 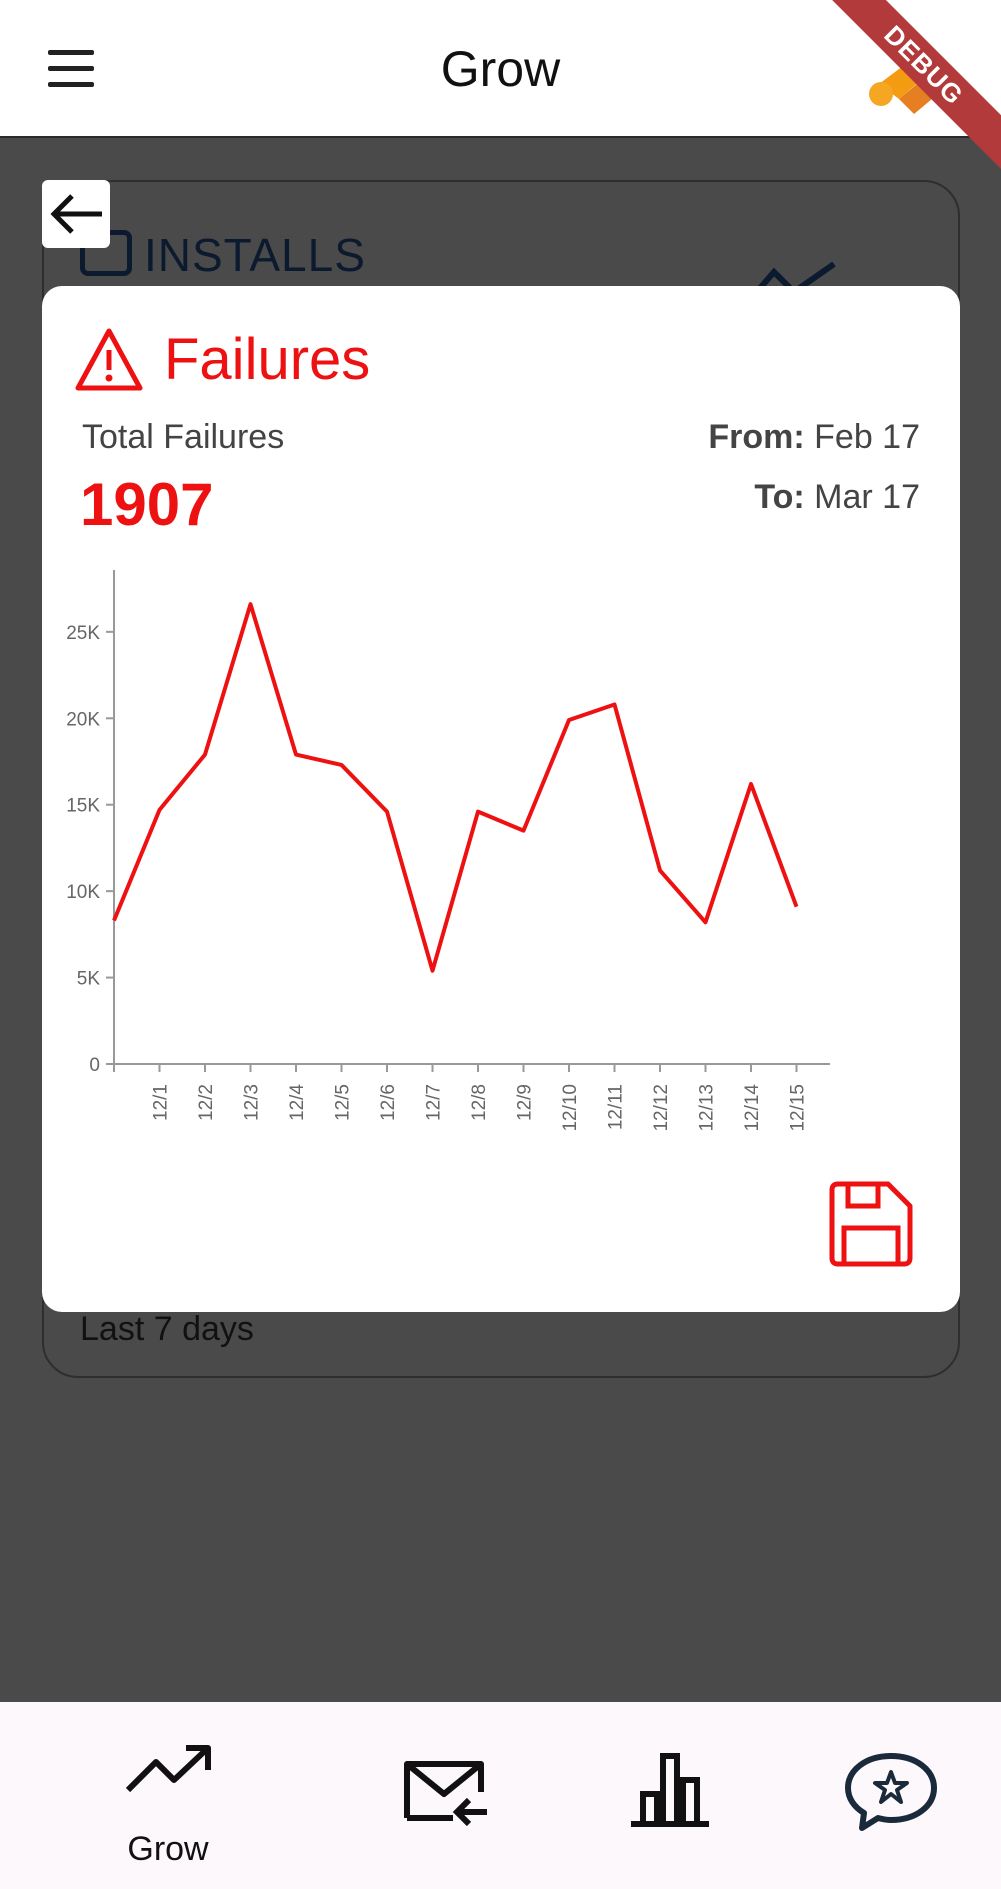 I want to click on trending-up-icon, so click(x=168, y=1769).